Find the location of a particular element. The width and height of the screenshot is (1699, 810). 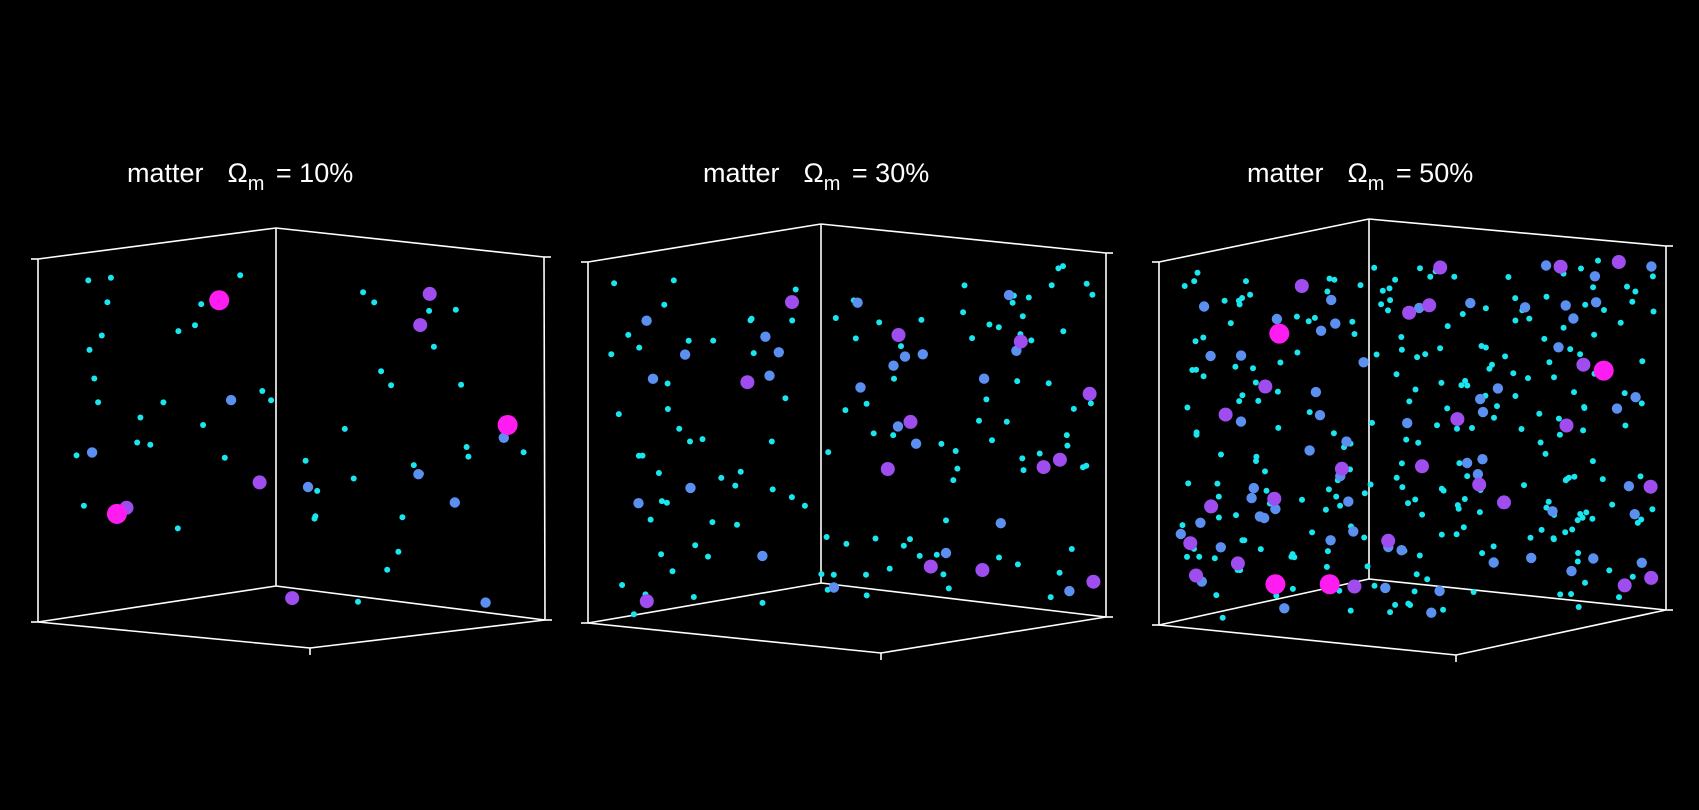

panel-title-3: matter Ωm = 50% is located at coordinates (1360, 177).